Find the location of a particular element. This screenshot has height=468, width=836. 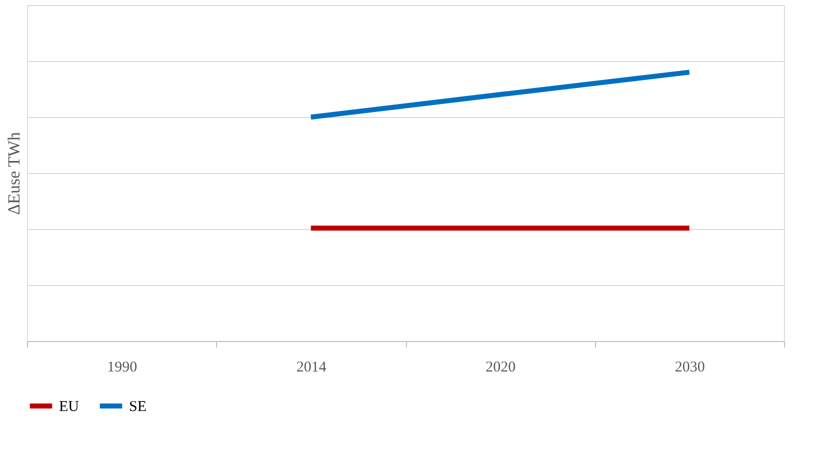

legend-label: EU is located at coordinates (69, 407).